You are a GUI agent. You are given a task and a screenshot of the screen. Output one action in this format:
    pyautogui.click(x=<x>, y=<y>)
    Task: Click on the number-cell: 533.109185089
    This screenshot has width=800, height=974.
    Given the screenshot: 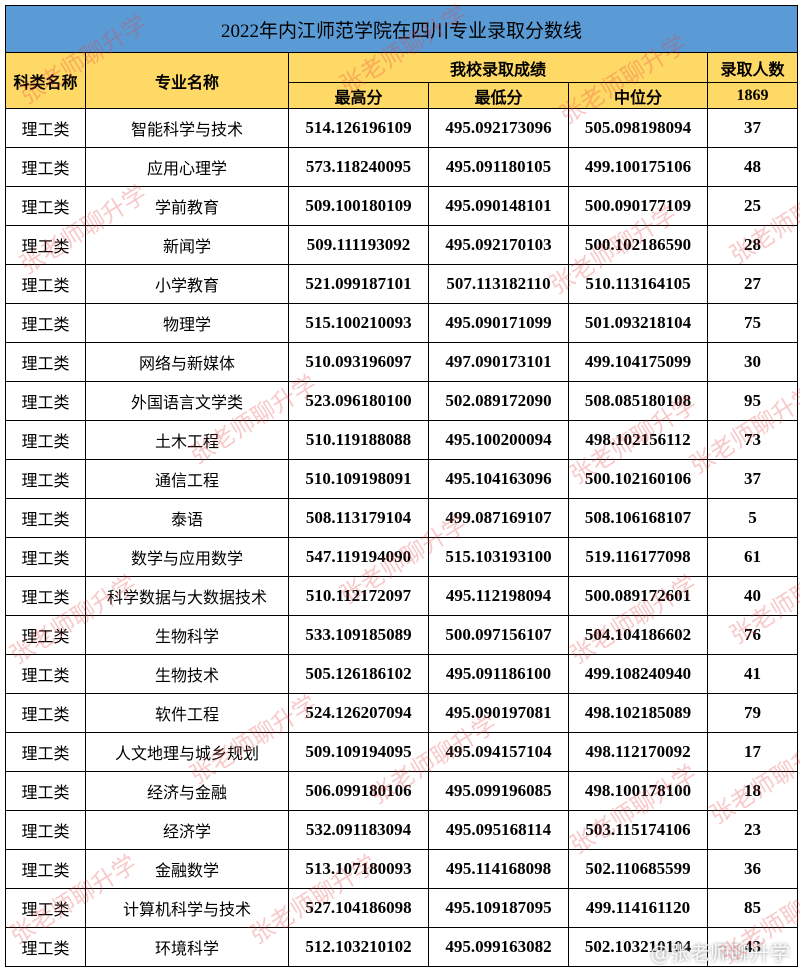 What is the action you would take?
    pyautogui.click(x=358, y=635)
    